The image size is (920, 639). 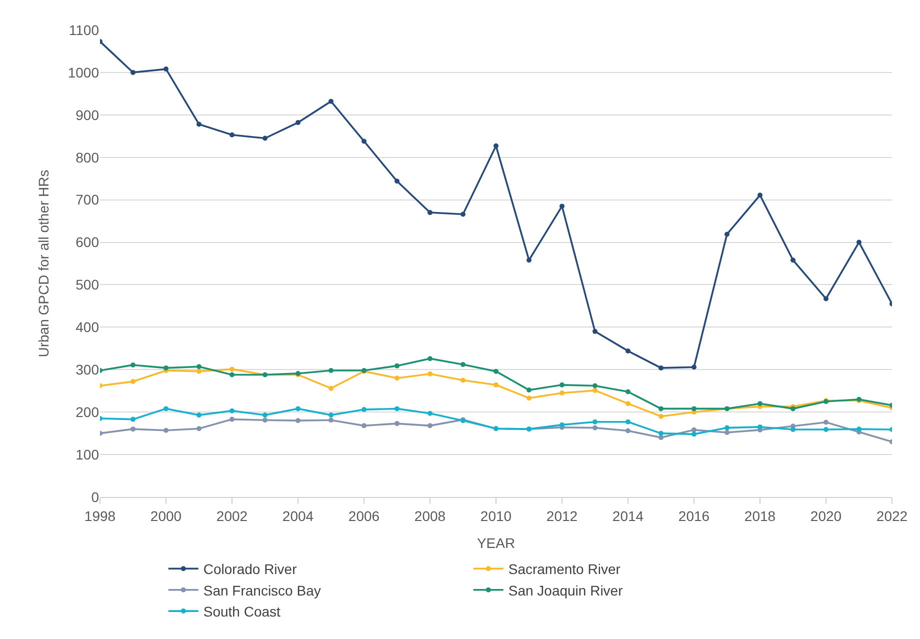 What do you see at coordinates (88, 327) in the screenshot?
I see `y-tick-label: 400` at bounding box center [88, 327].